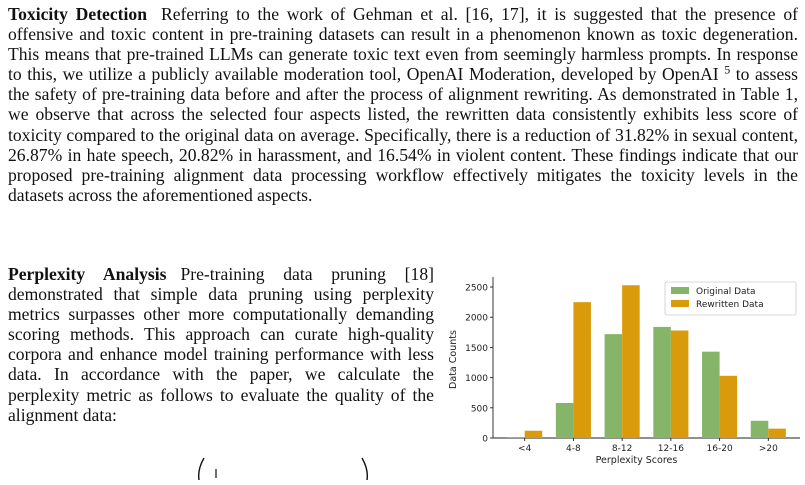 The image size is (805, 485). Describe the element at coordinates (525, 449) in the screenshot. I see `x-tick-label: <4` at that location.